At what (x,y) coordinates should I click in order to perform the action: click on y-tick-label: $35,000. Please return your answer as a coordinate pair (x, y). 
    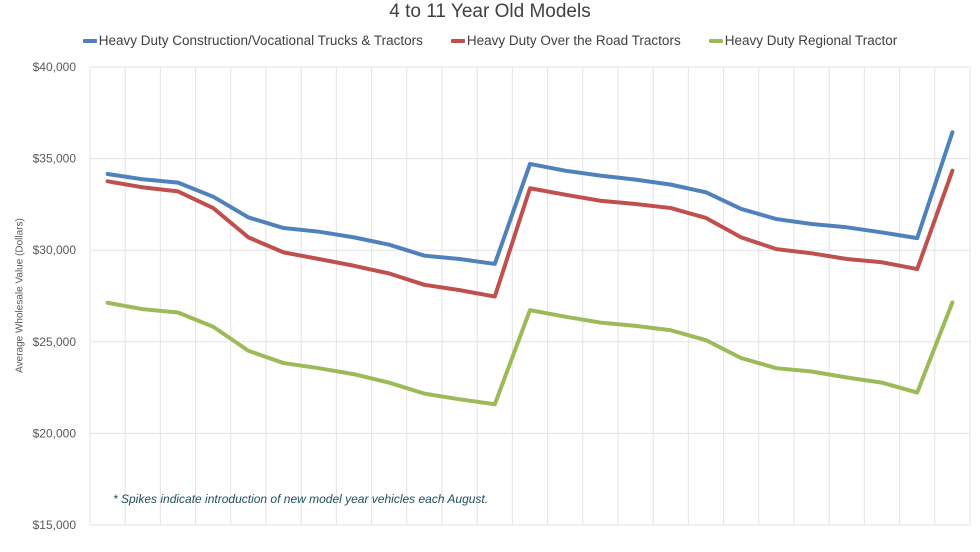
    Looking at the image, I should click on (55, 159).